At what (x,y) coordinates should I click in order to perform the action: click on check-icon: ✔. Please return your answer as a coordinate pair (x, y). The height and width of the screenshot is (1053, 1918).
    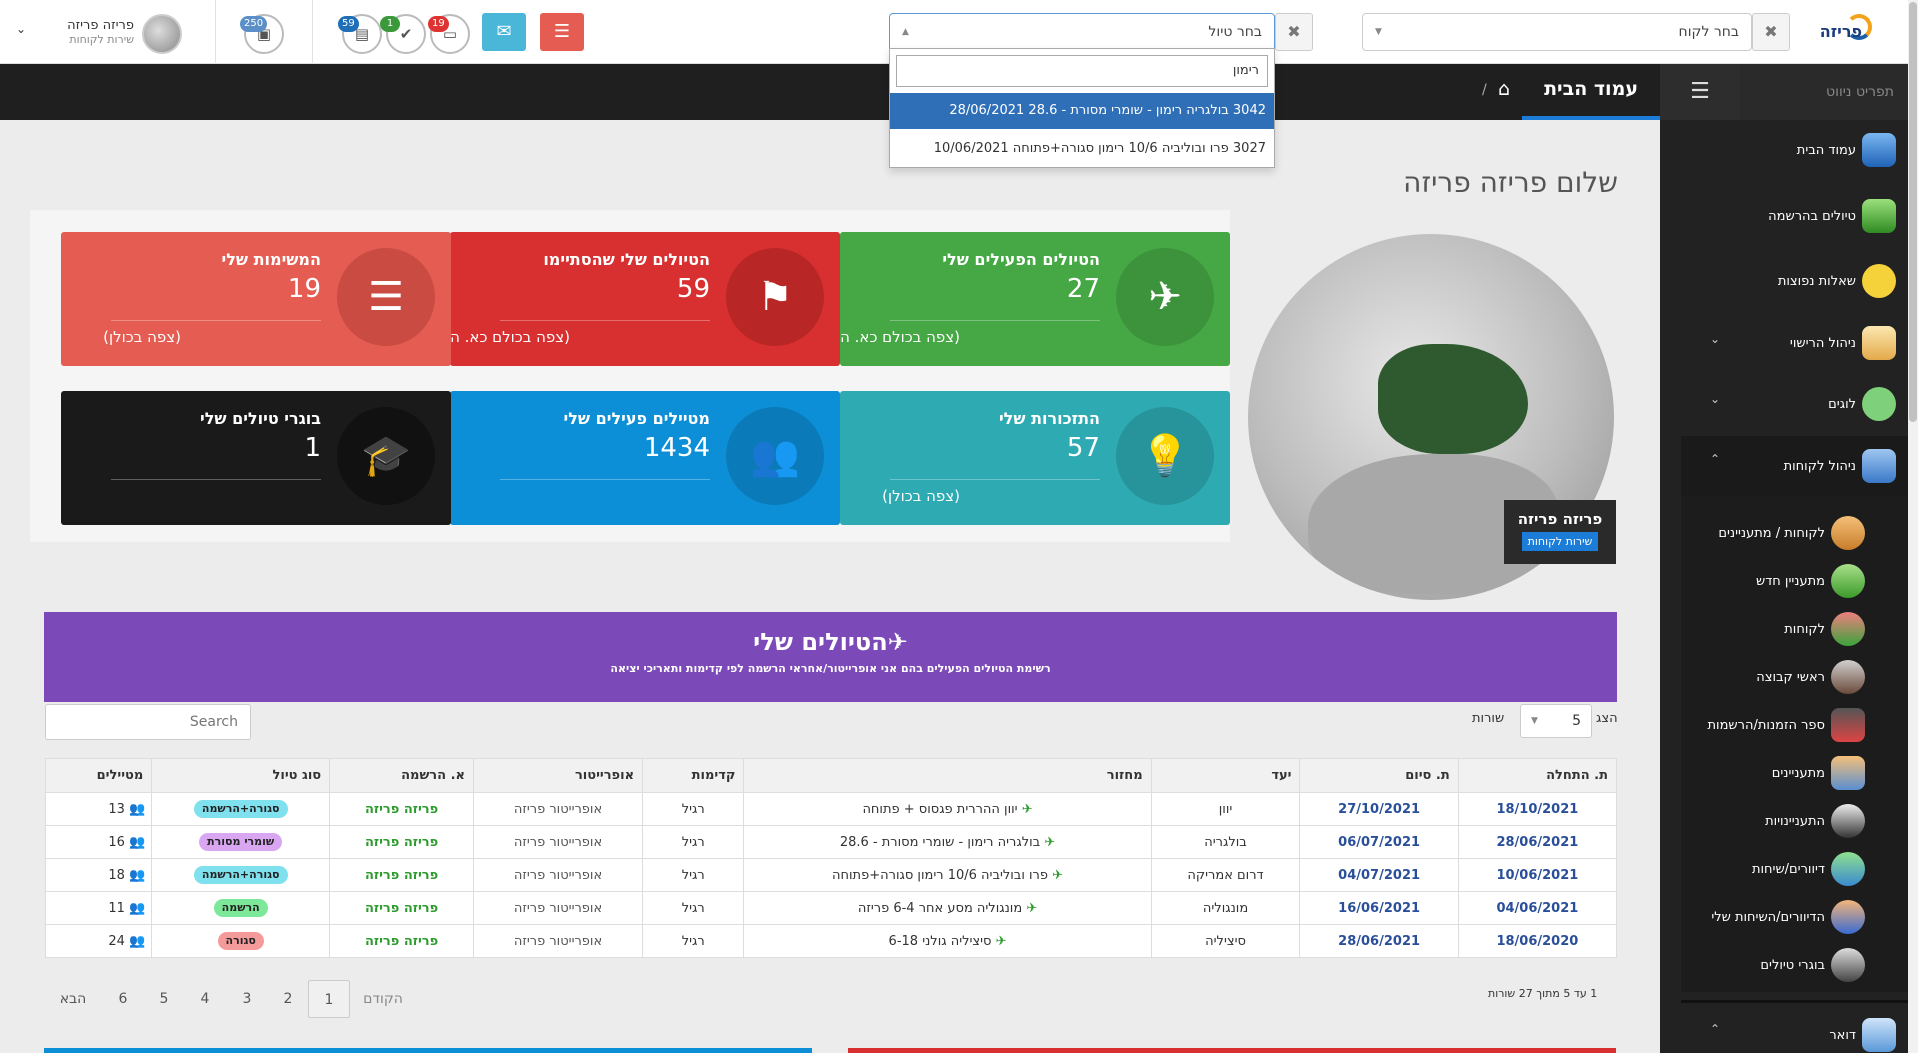
    Looking at the image, I should click on (406, 34).